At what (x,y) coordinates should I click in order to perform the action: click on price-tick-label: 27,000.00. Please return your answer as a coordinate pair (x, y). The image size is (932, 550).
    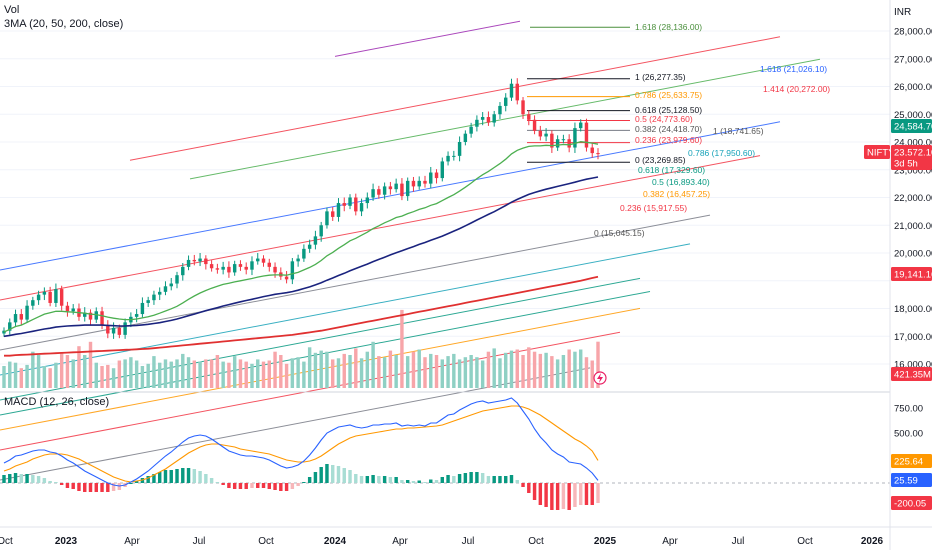
    Looking at the image, I should click on (913, 59).